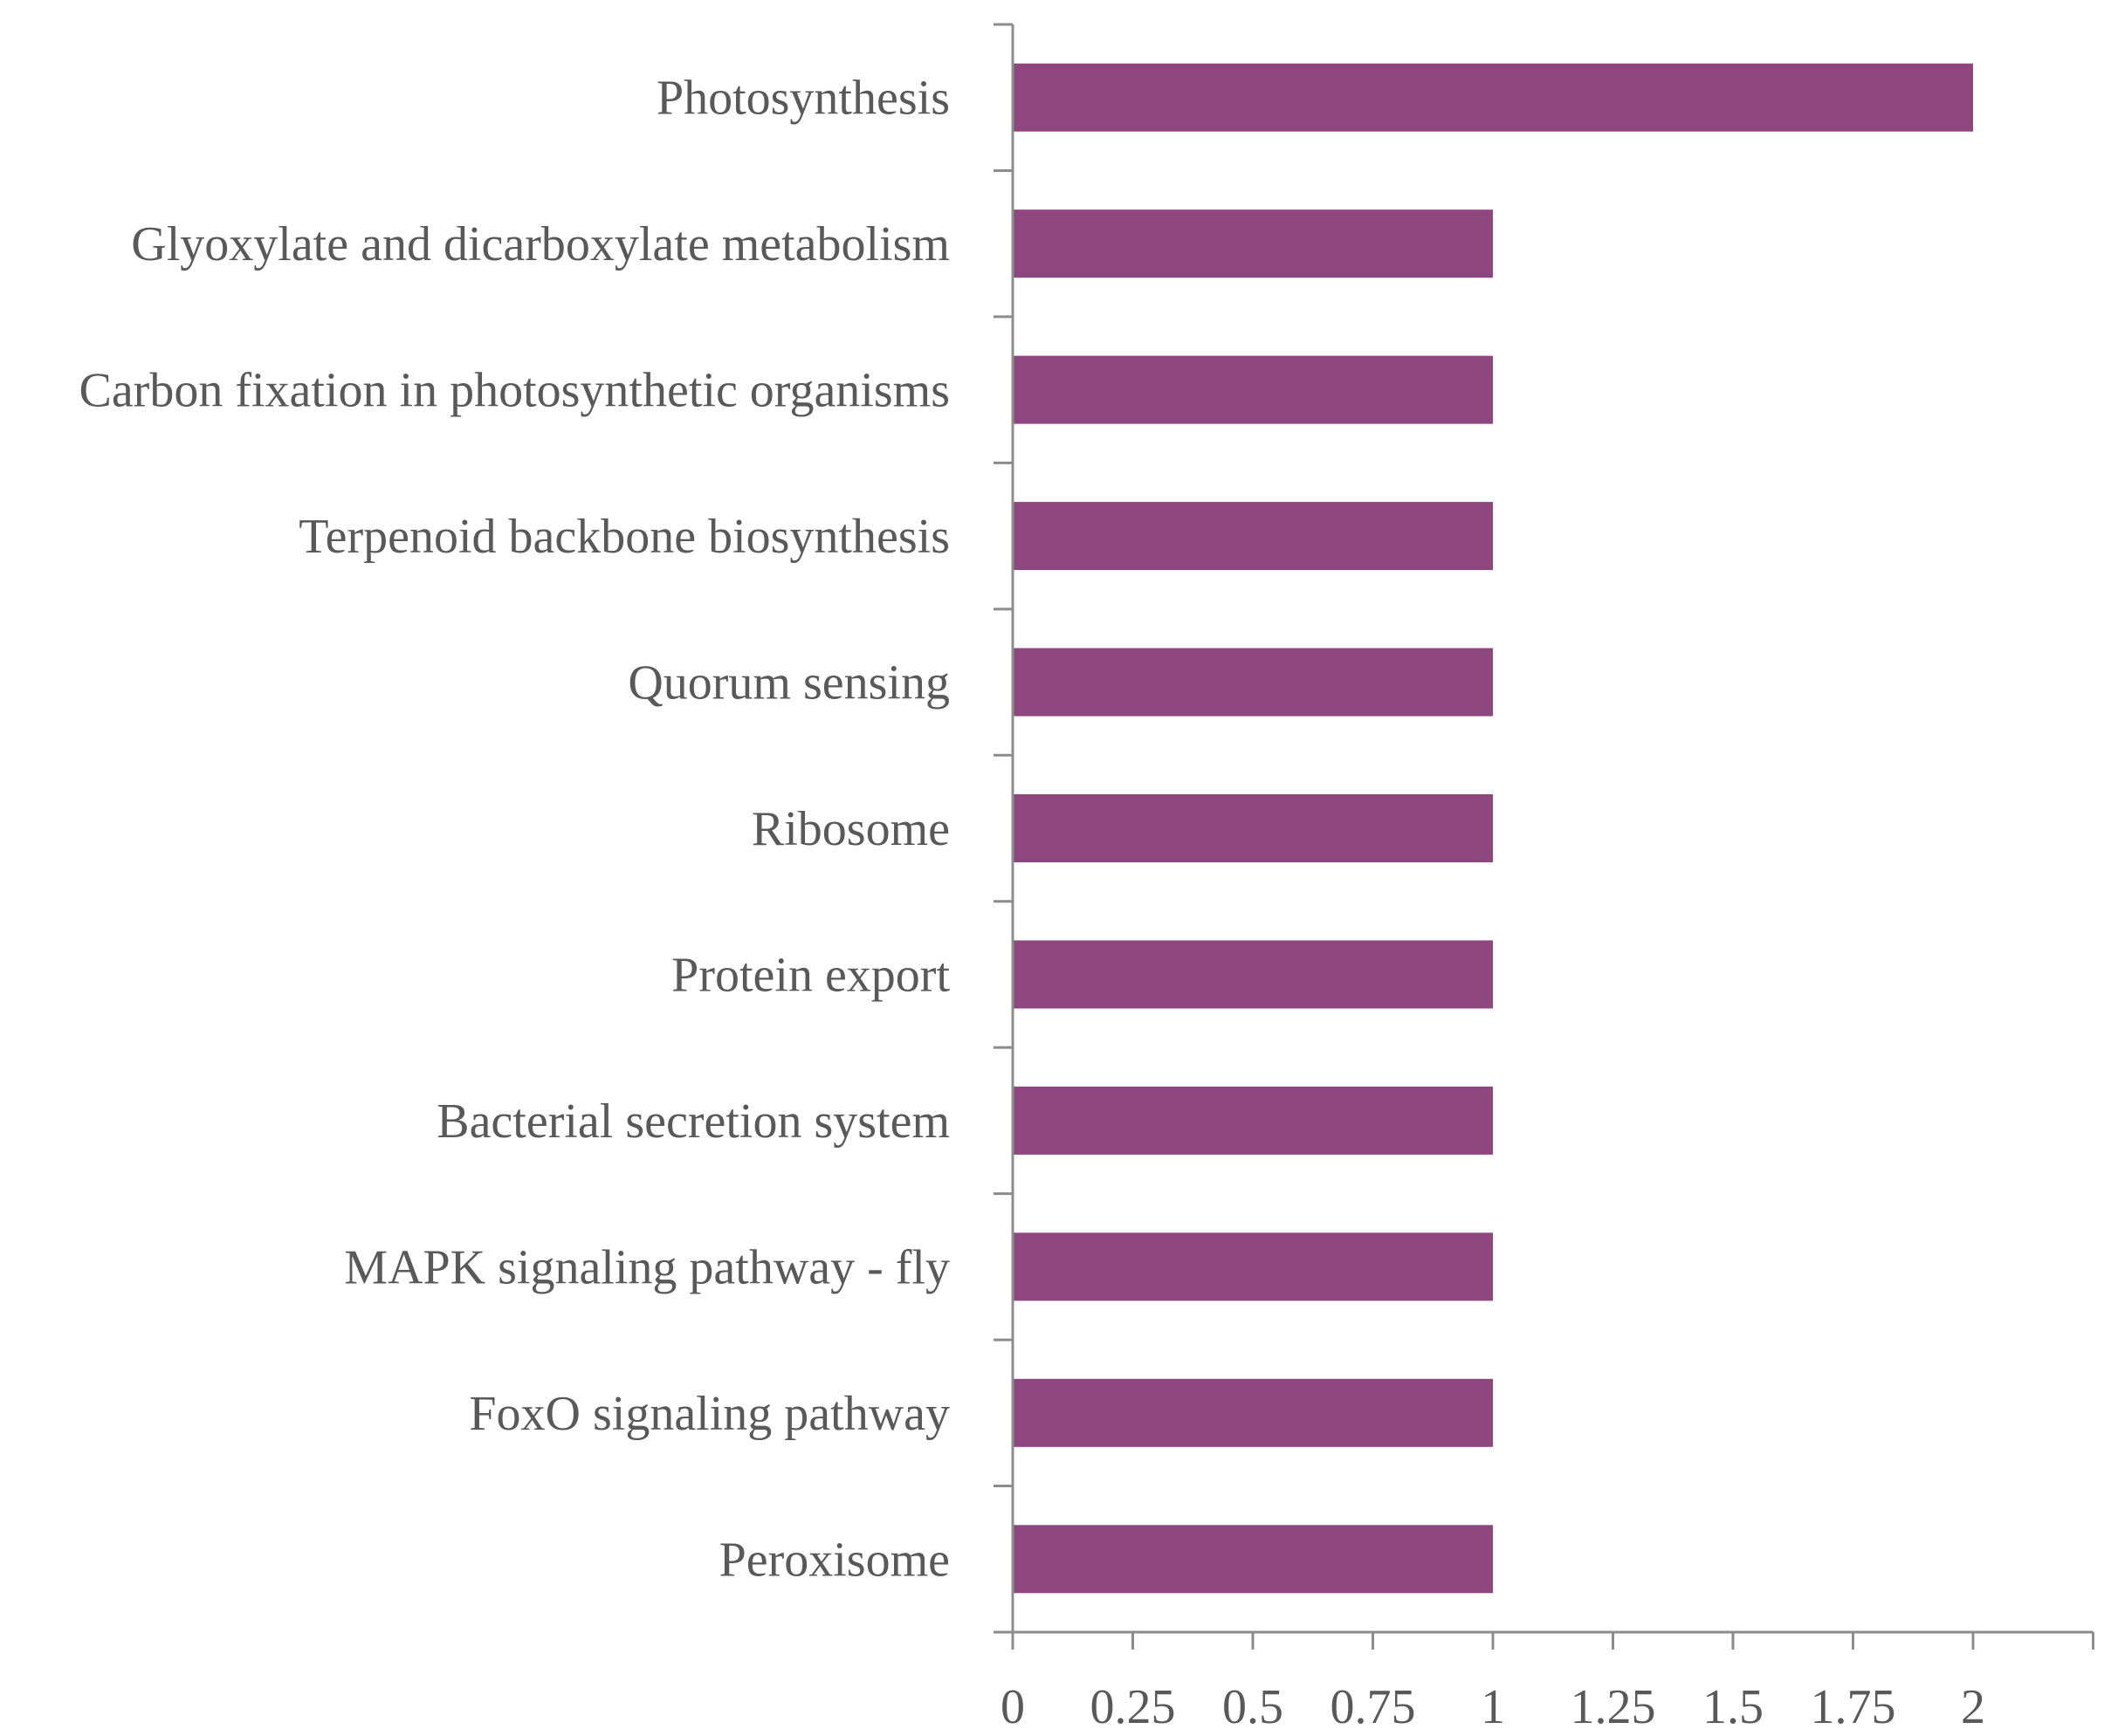  What do you see at coordinates (810, 975) in the screenshot?
I see `category-label-6: Protein export` at bounding box center [810, 975].